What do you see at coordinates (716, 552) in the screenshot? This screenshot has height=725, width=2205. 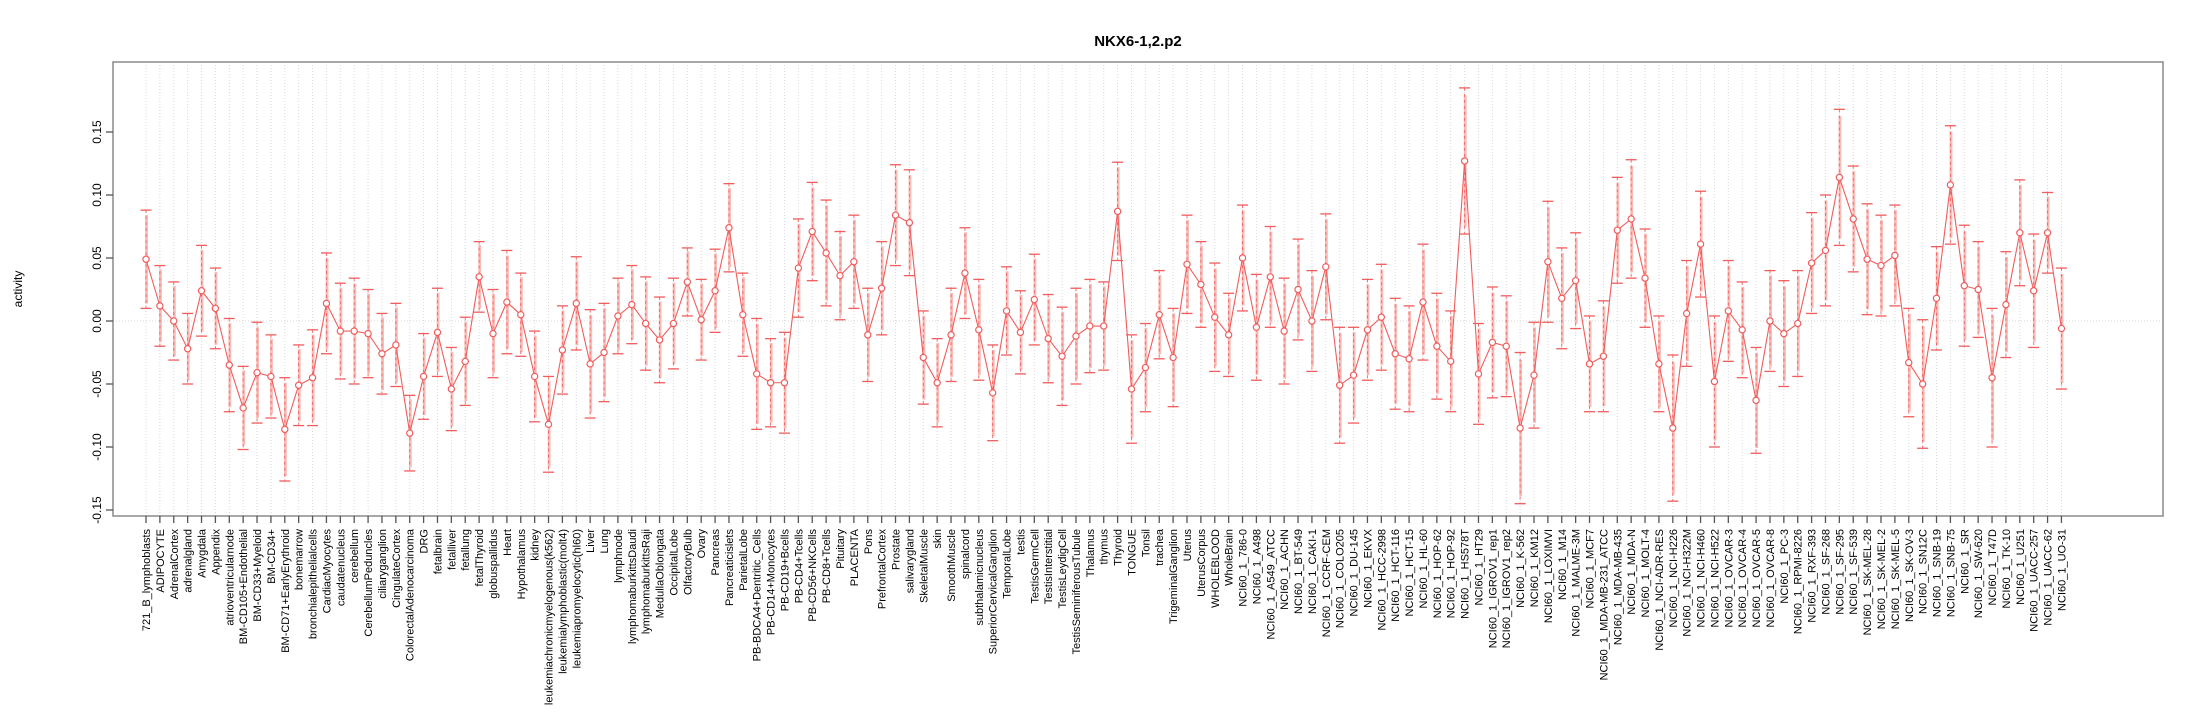 I see `x-tick-label: Pancreas` at bounding box center [716, 552].